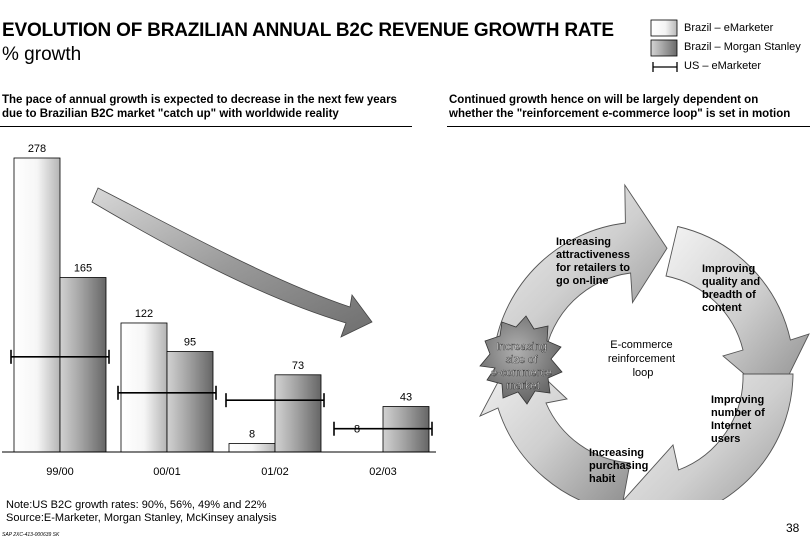 This screenshot has height=540, width=810. Describe the element at coordinates (31, 535) in the screenshot. I see `footer-code: SAP 2XC-413-000639 SK` at that location.